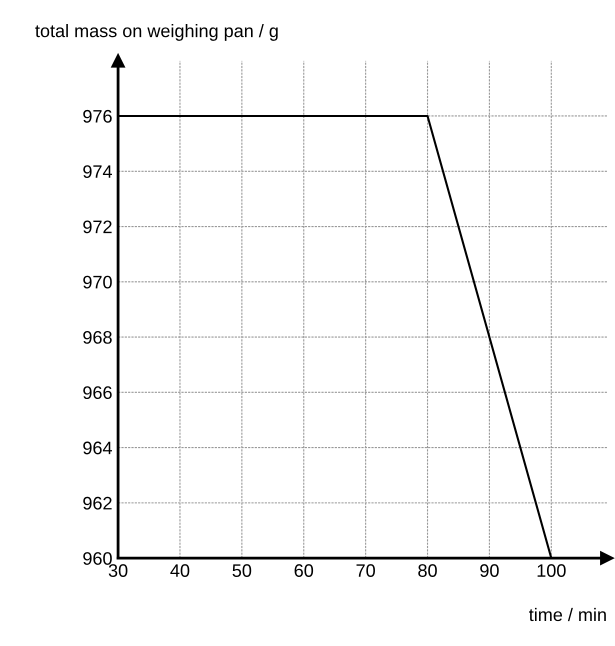 The height and width of the screenshot is (646, 615). Describe the element at coordinates (97, 116) in the screenshot. I see `y-tick-label: 976` at that location.